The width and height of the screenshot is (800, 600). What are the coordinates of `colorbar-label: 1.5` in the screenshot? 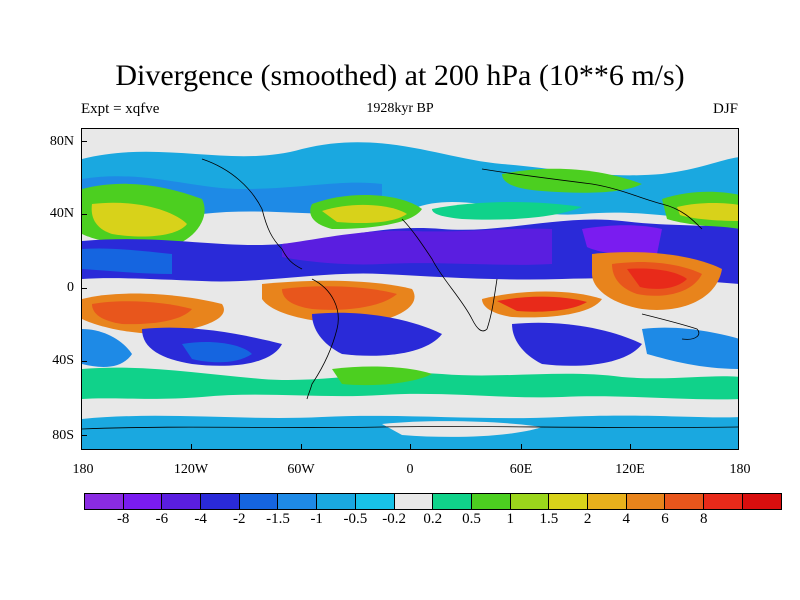 It's located at (549, 519).